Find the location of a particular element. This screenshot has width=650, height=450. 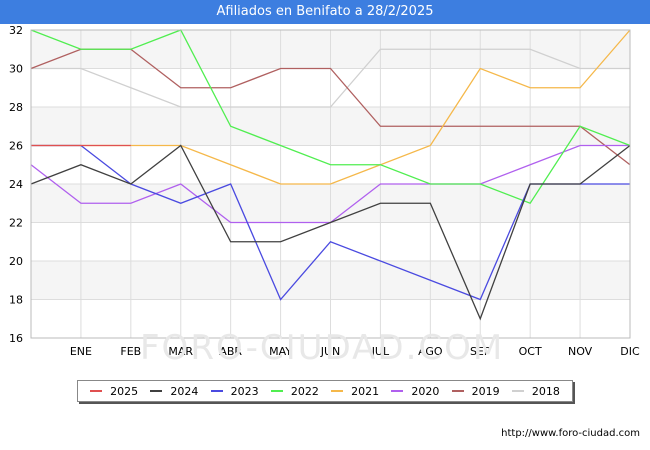

watermark-text: FORO-CIUDAD.COM is located at coordinates (322, 348).